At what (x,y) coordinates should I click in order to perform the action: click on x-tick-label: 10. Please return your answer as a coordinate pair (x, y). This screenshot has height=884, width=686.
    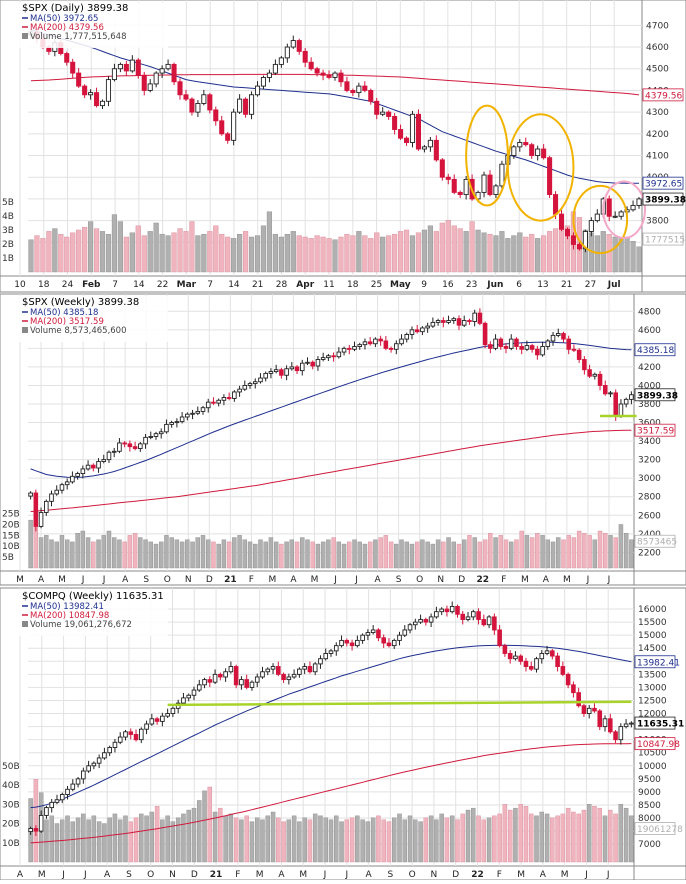
    Looking at the image, I should click on (20, 285).